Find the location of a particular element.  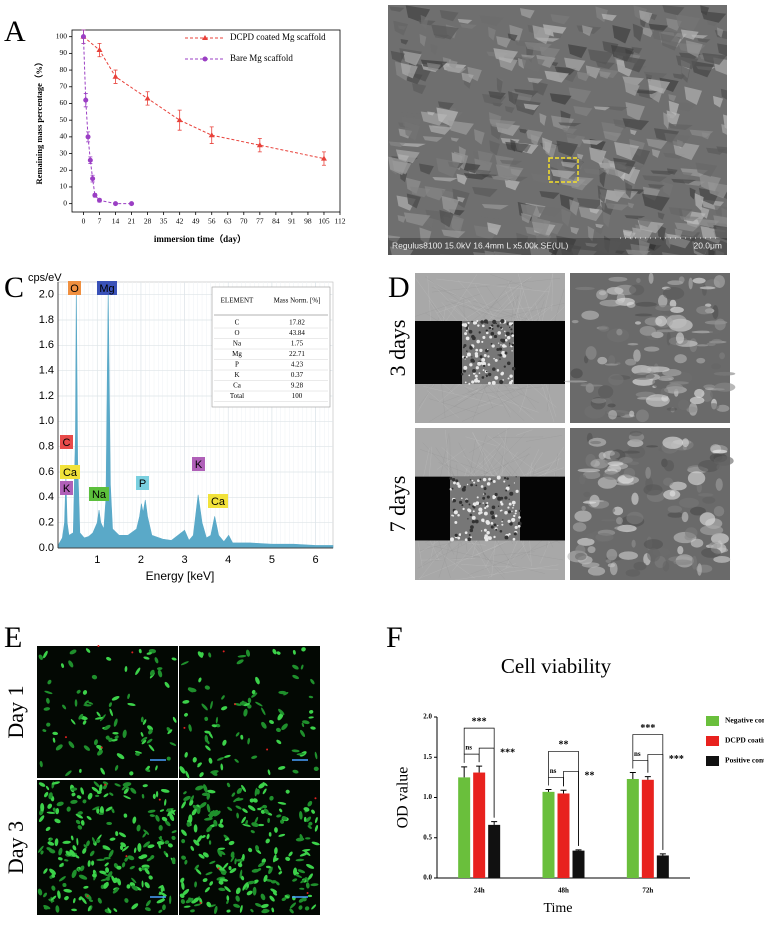

y-tick-label: 0.0 is located at coordinates (46, 548).